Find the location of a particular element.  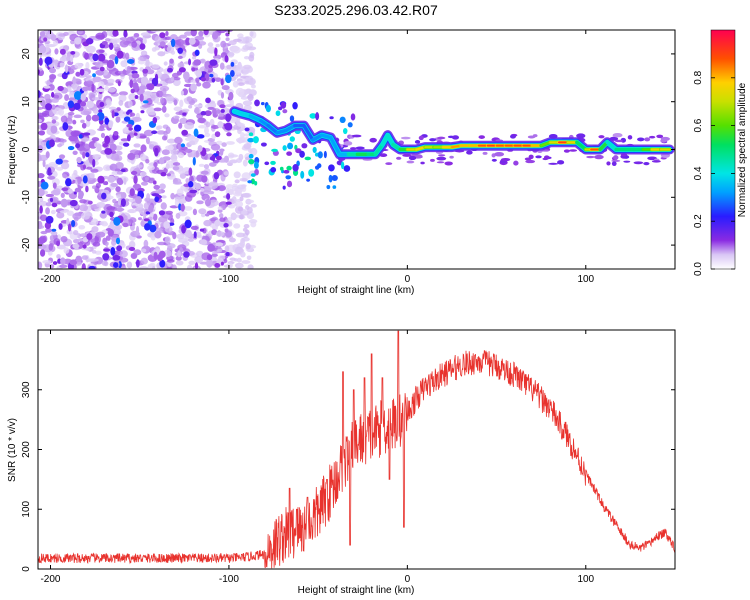

colorbar-tick-label: 0.4 is located at coordinates (698, 173).